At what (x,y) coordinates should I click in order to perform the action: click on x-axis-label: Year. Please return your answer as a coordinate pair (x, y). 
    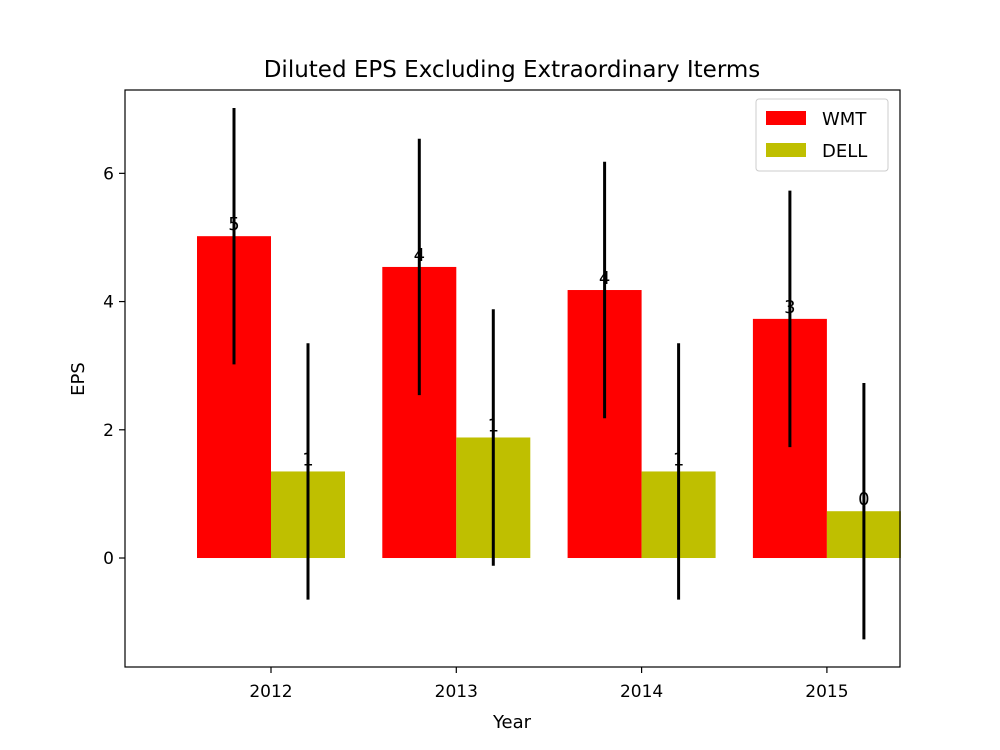
    Looking at the image, I should click on (512, 722).